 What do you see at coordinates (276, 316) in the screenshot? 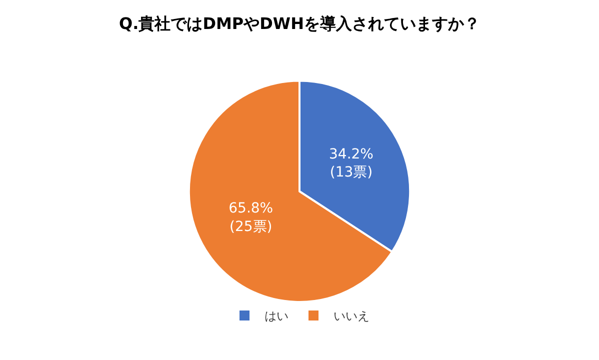
I see `legend-label: はい` at bounding box center [276, 316].